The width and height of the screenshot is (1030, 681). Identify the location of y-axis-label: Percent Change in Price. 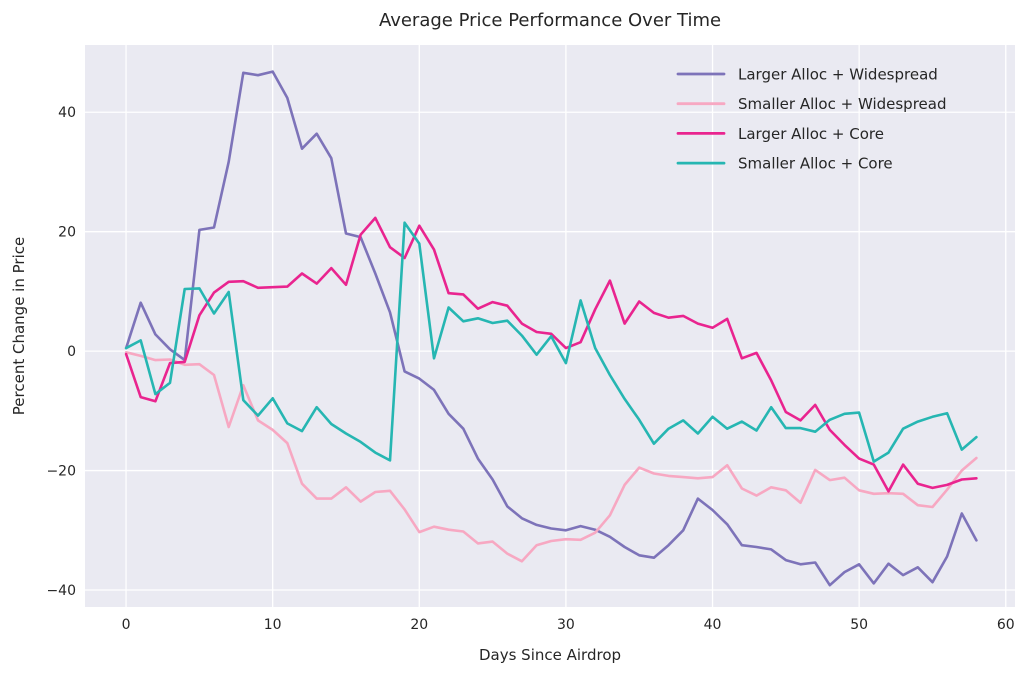
(19, 326).